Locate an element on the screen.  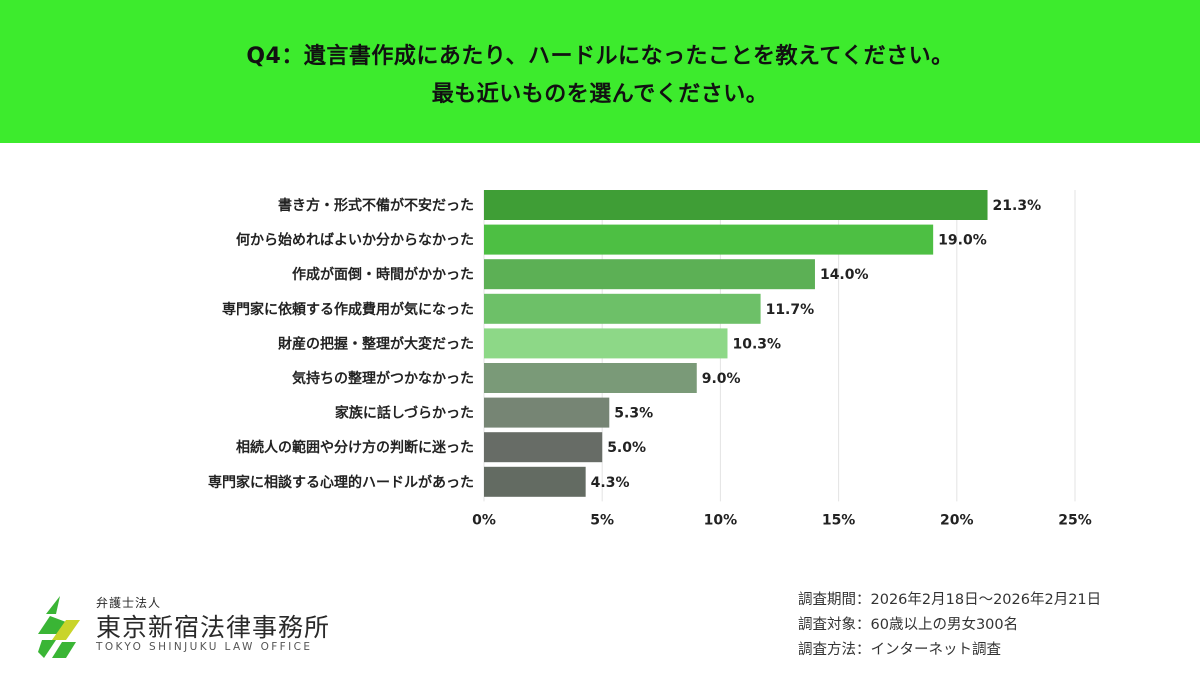
category-label: 何から始めればよいか分からなかった is located at coordinates (355, 240).